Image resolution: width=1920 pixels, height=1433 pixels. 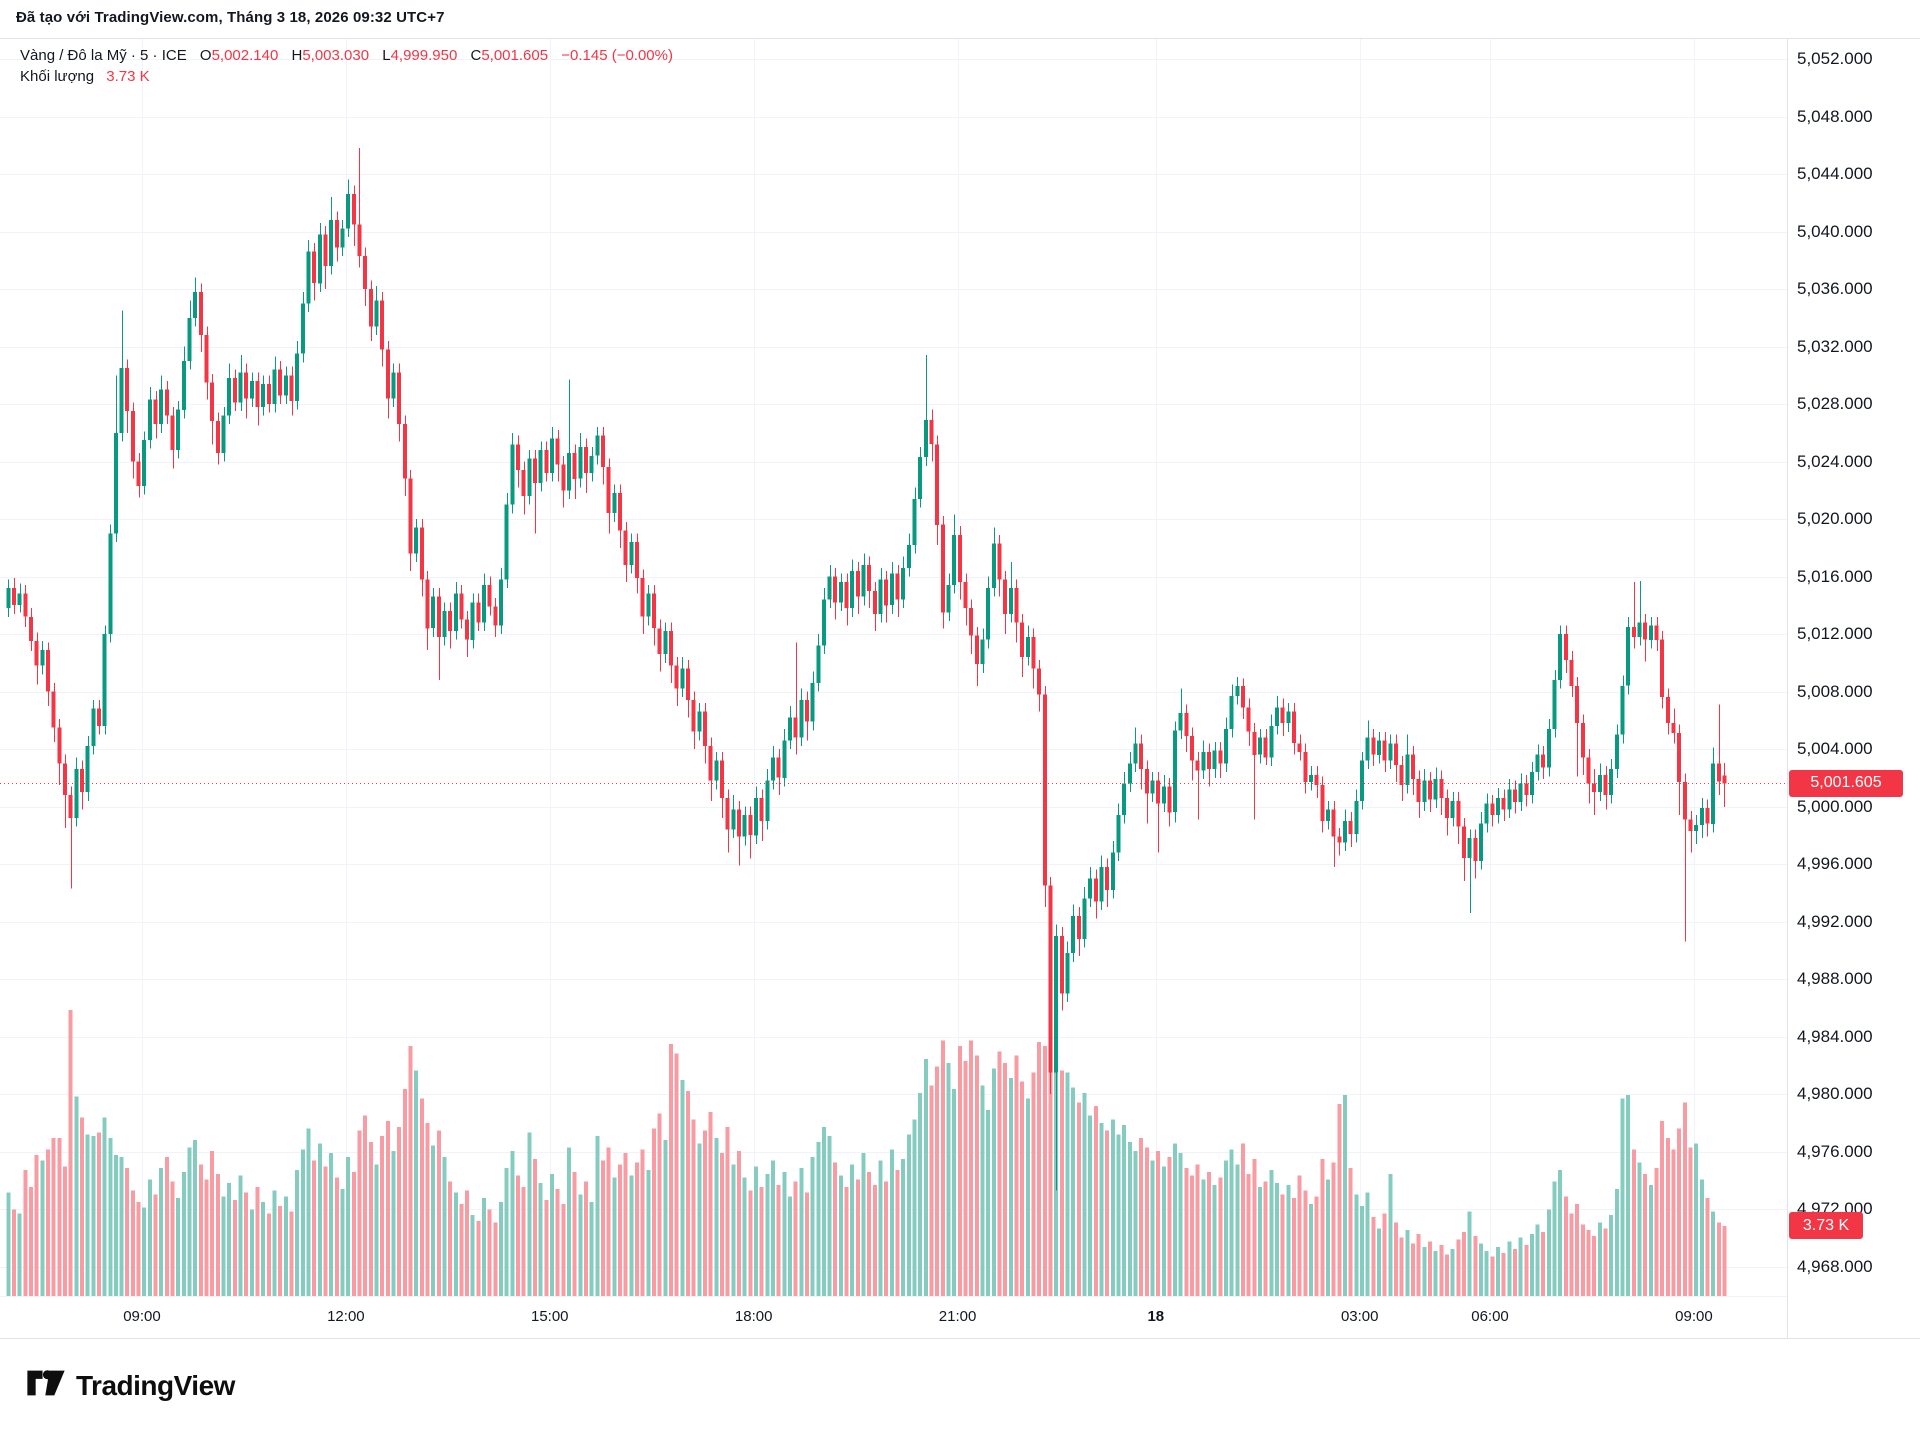 What do you see at coordinates (1156, 1316) in the screenshot?
I see `time-tick-label: 18` at bounding box center [1156, 1316].